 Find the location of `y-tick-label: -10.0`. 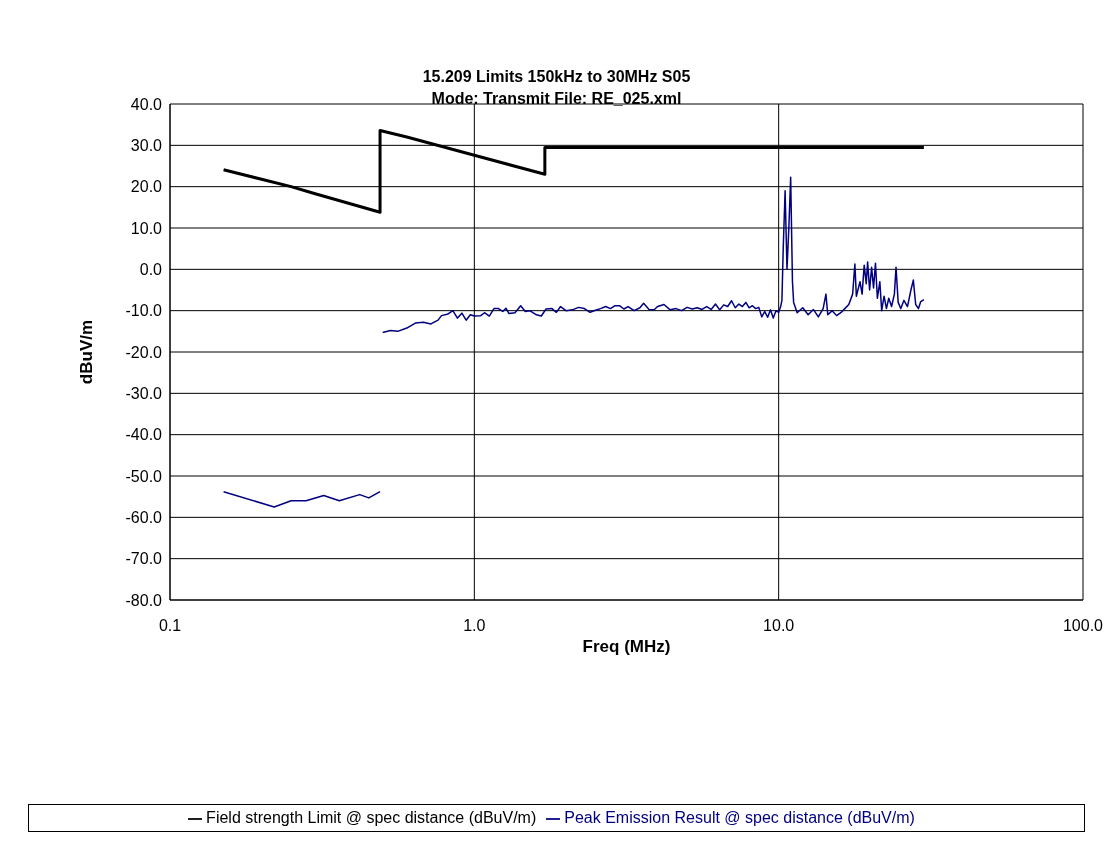

y-tick-label: -10.0 is located at coordinates (144, 311).